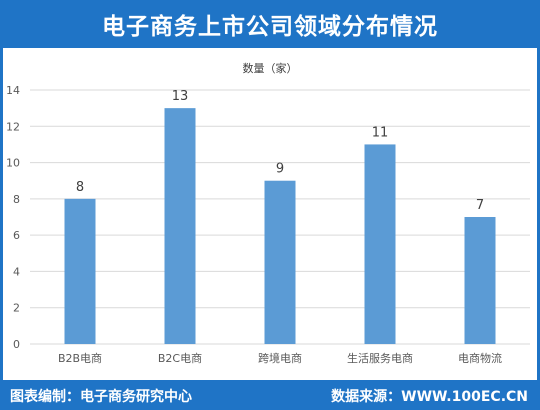 The image size is (540, 410). Describe the element at coordinates (16, 308) in the screenshot. I see `y-tick-label: 2` at that location.